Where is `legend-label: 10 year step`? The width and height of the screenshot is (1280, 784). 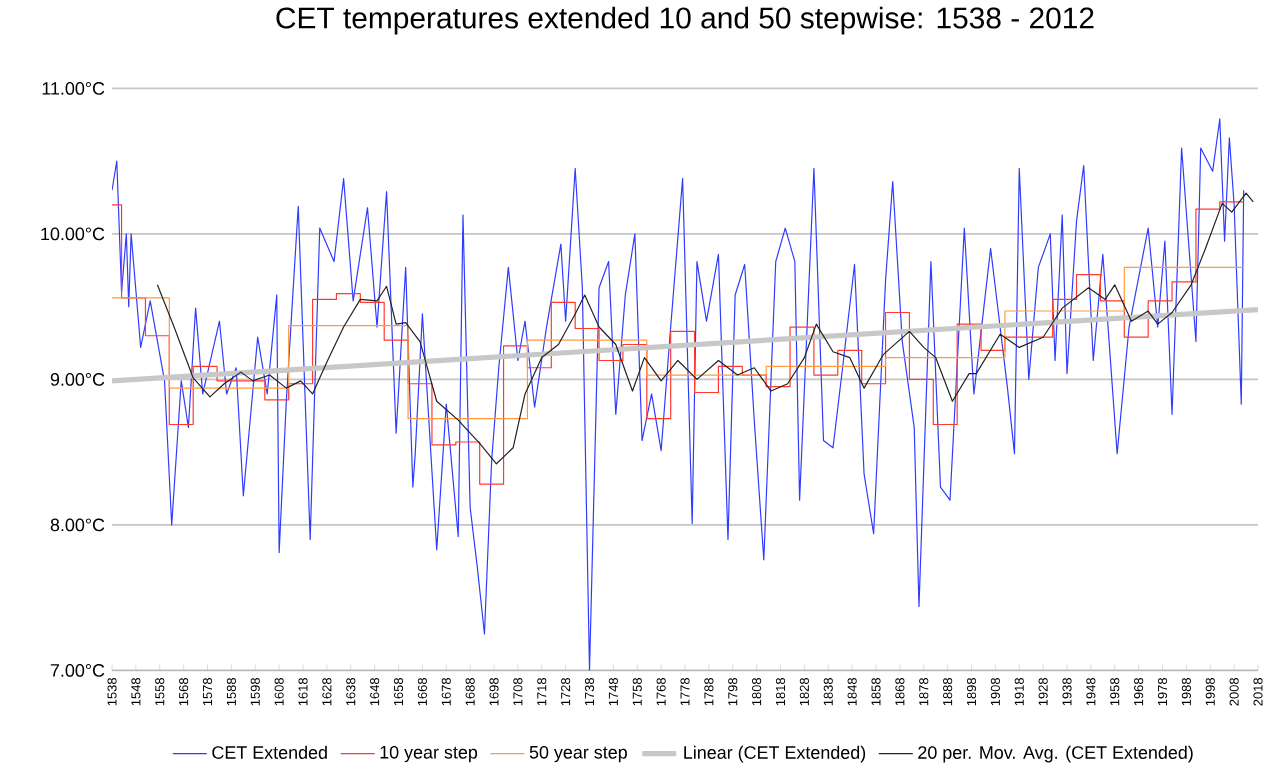
legend-label: 10 year step is located at coordinates (429, 753).